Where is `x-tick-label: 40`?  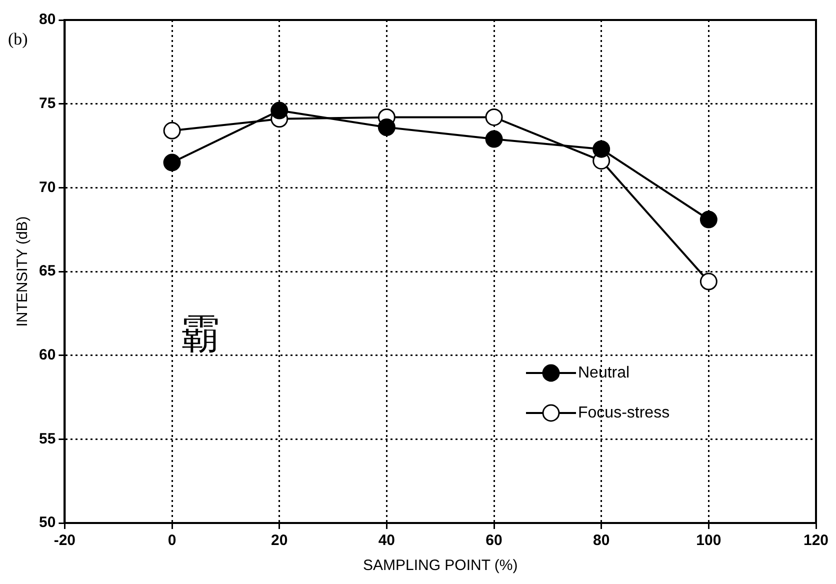
x-tick-label: 40 is located at coordinates (387, 541).